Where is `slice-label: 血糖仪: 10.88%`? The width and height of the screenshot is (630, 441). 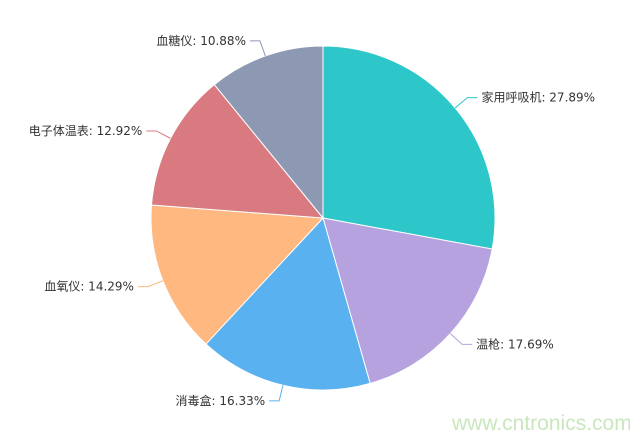
slice-label: 血糖仪: 10.88% is located at coordinates (201, 40).